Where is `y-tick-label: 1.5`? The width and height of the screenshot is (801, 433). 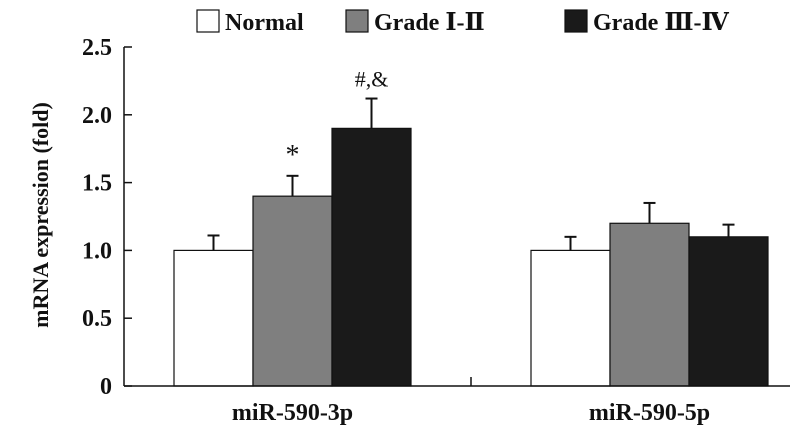
y-tick-label: 1.5 is located at coordinates (97, 184).